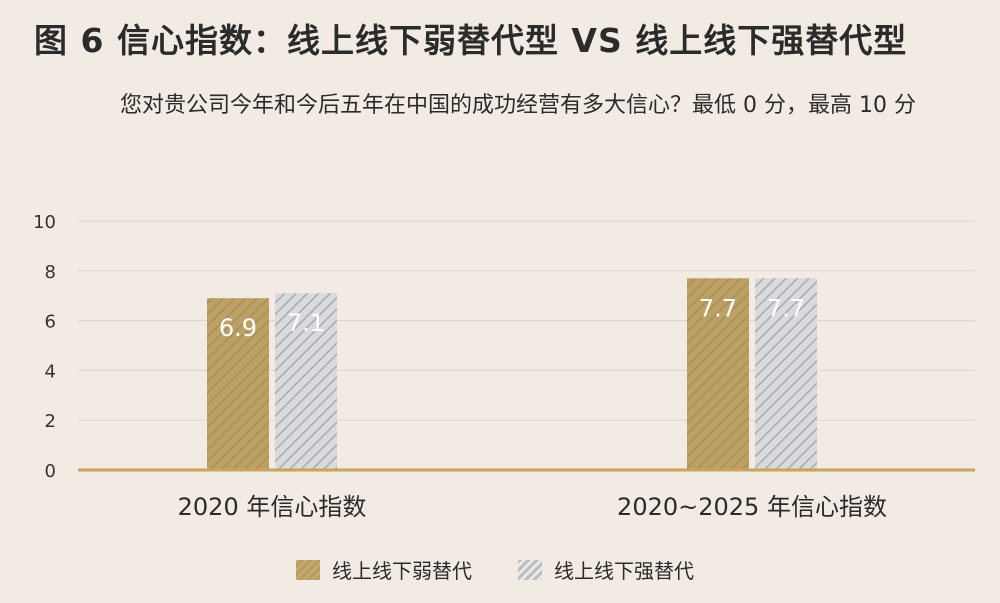 This screenshot has height=603, width=1000. Describe the element at coordinates (50, 471) in the screenshot. I see `y-tick-label: 0` at that location.